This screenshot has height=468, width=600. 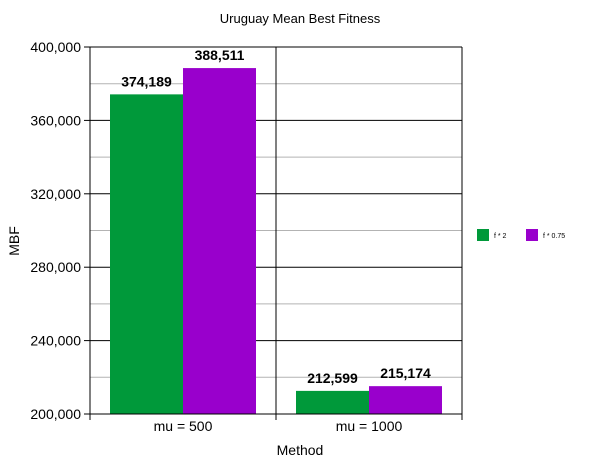 What do you see at coordinates (332, 378) in the screenshot?
I see `bar-value-label: 212,599` at bounding box center [332, 378].